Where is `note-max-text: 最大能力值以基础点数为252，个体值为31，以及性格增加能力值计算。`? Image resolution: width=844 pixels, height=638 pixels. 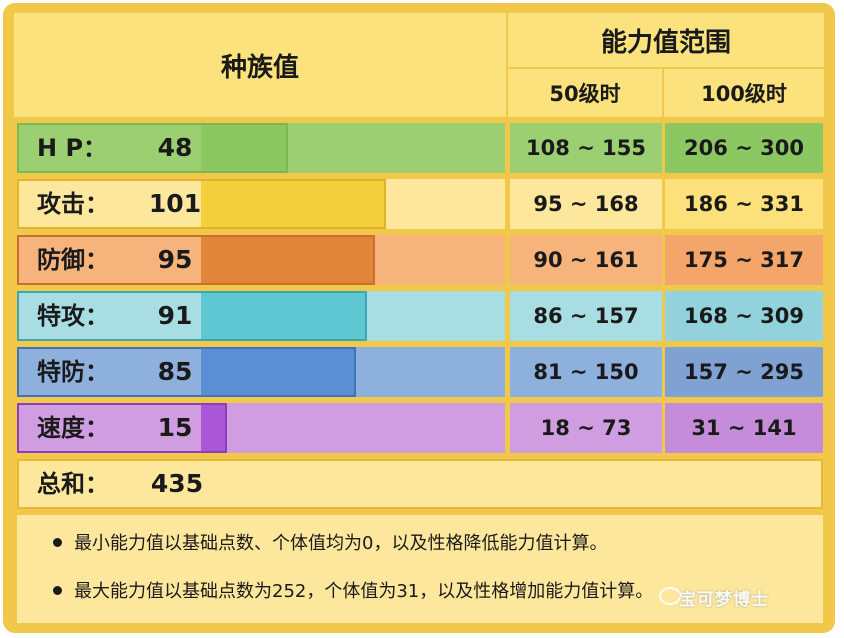 note-max-text: 最大能力值以基础点数为252，个体值为31，以及性格增加能力值计算。 is located at coordinates (364, 591).